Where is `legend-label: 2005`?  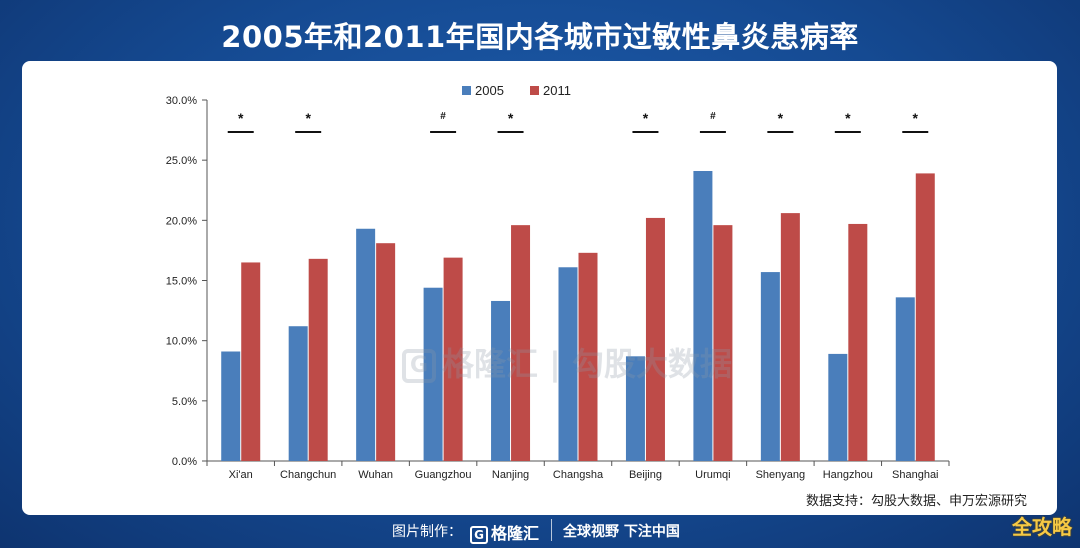
legend-label: 2005 is located at coordinates (489, 90).